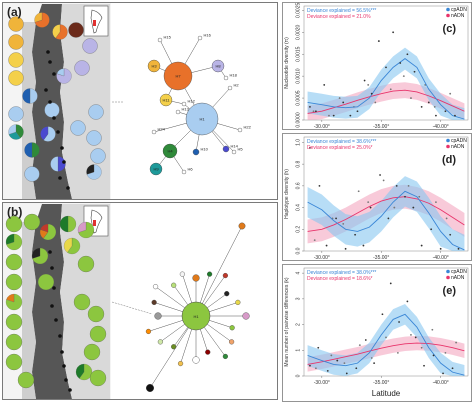 This screenshot has width=474, height=402. Describe the element at coordinates (299, 207) in the screenshot. I see `y-tick-label: 0.4` at that location.